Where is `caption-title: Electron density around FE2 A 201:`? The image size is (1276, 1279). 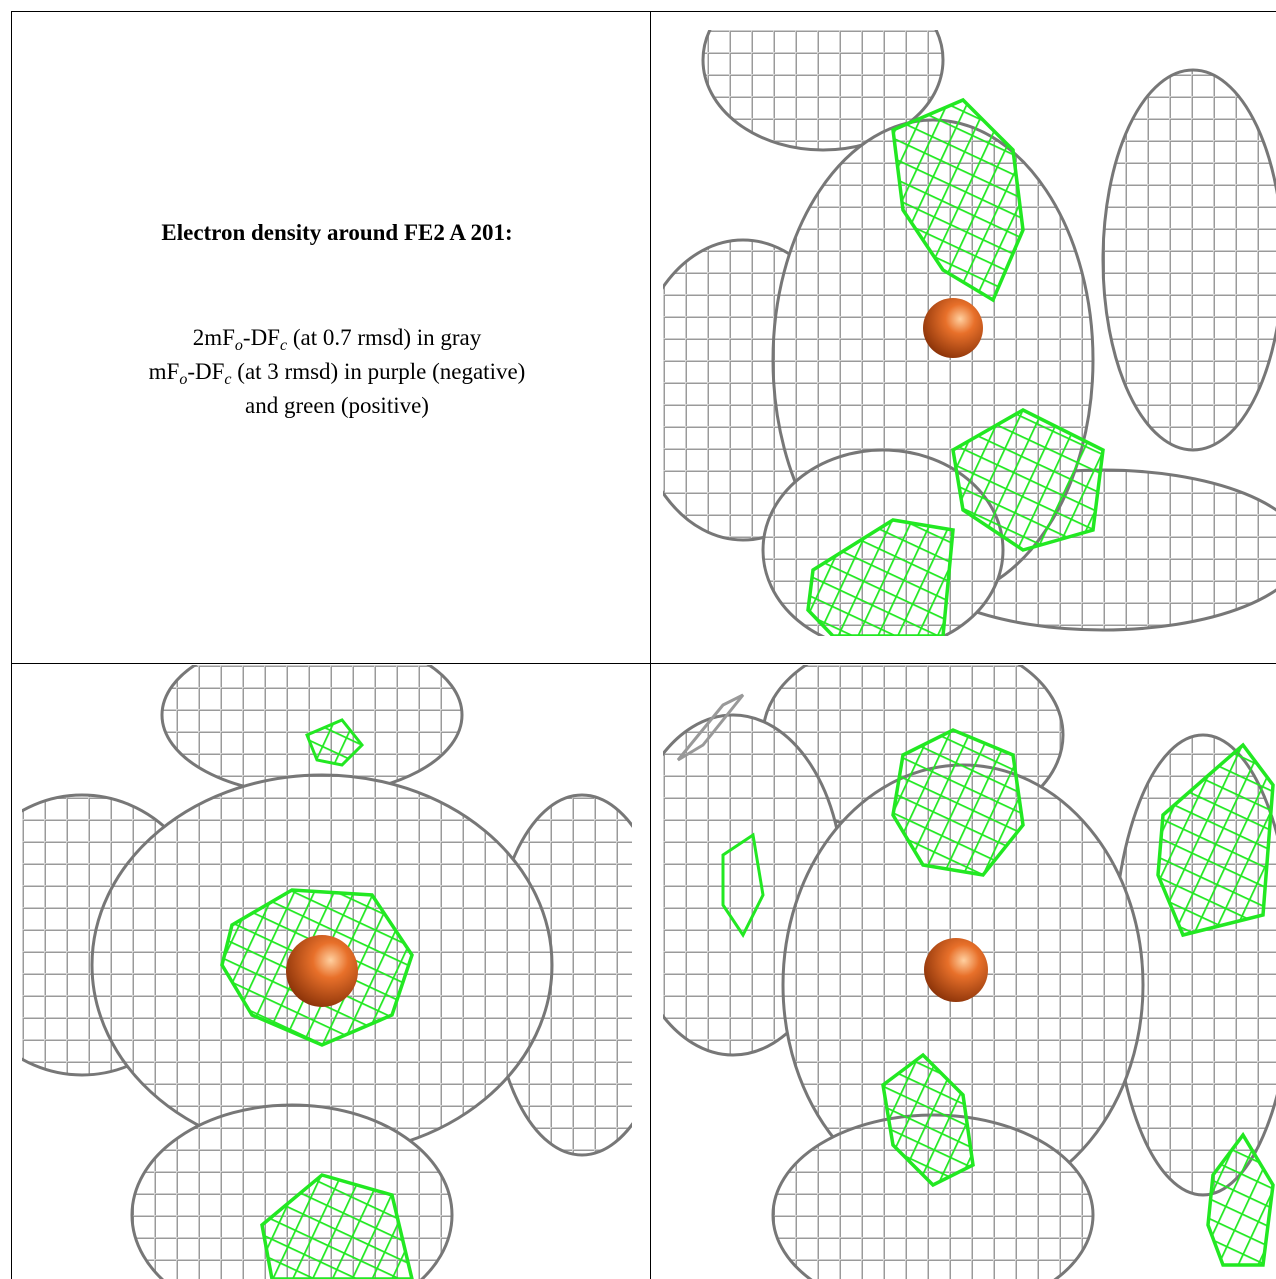
caption-title: Electron density around FE2 A 201: is located at coordinates (336, 232).